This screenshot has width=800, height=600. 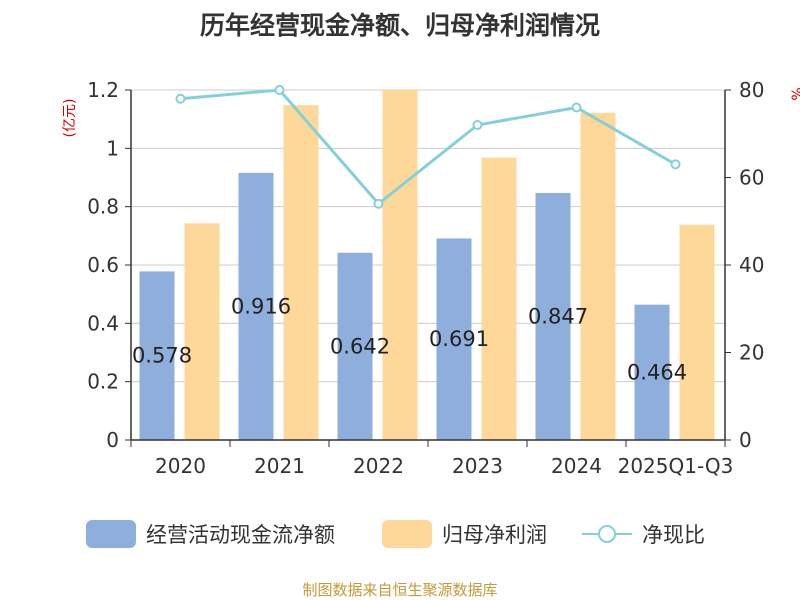 I want to click on x-tick-label: 2022, so click(x=378, y=466).